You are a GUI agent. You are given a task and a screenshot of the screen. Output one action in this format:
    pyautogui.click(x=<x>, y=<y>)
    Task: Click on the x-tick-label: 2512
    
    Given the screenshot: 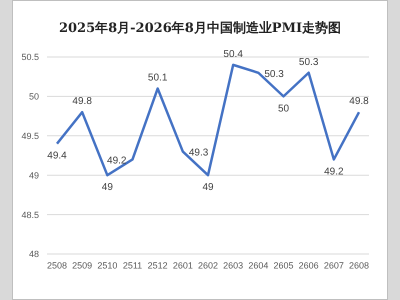 What is the action you would take?
    pyautogui.click(x=158, y=265)
    